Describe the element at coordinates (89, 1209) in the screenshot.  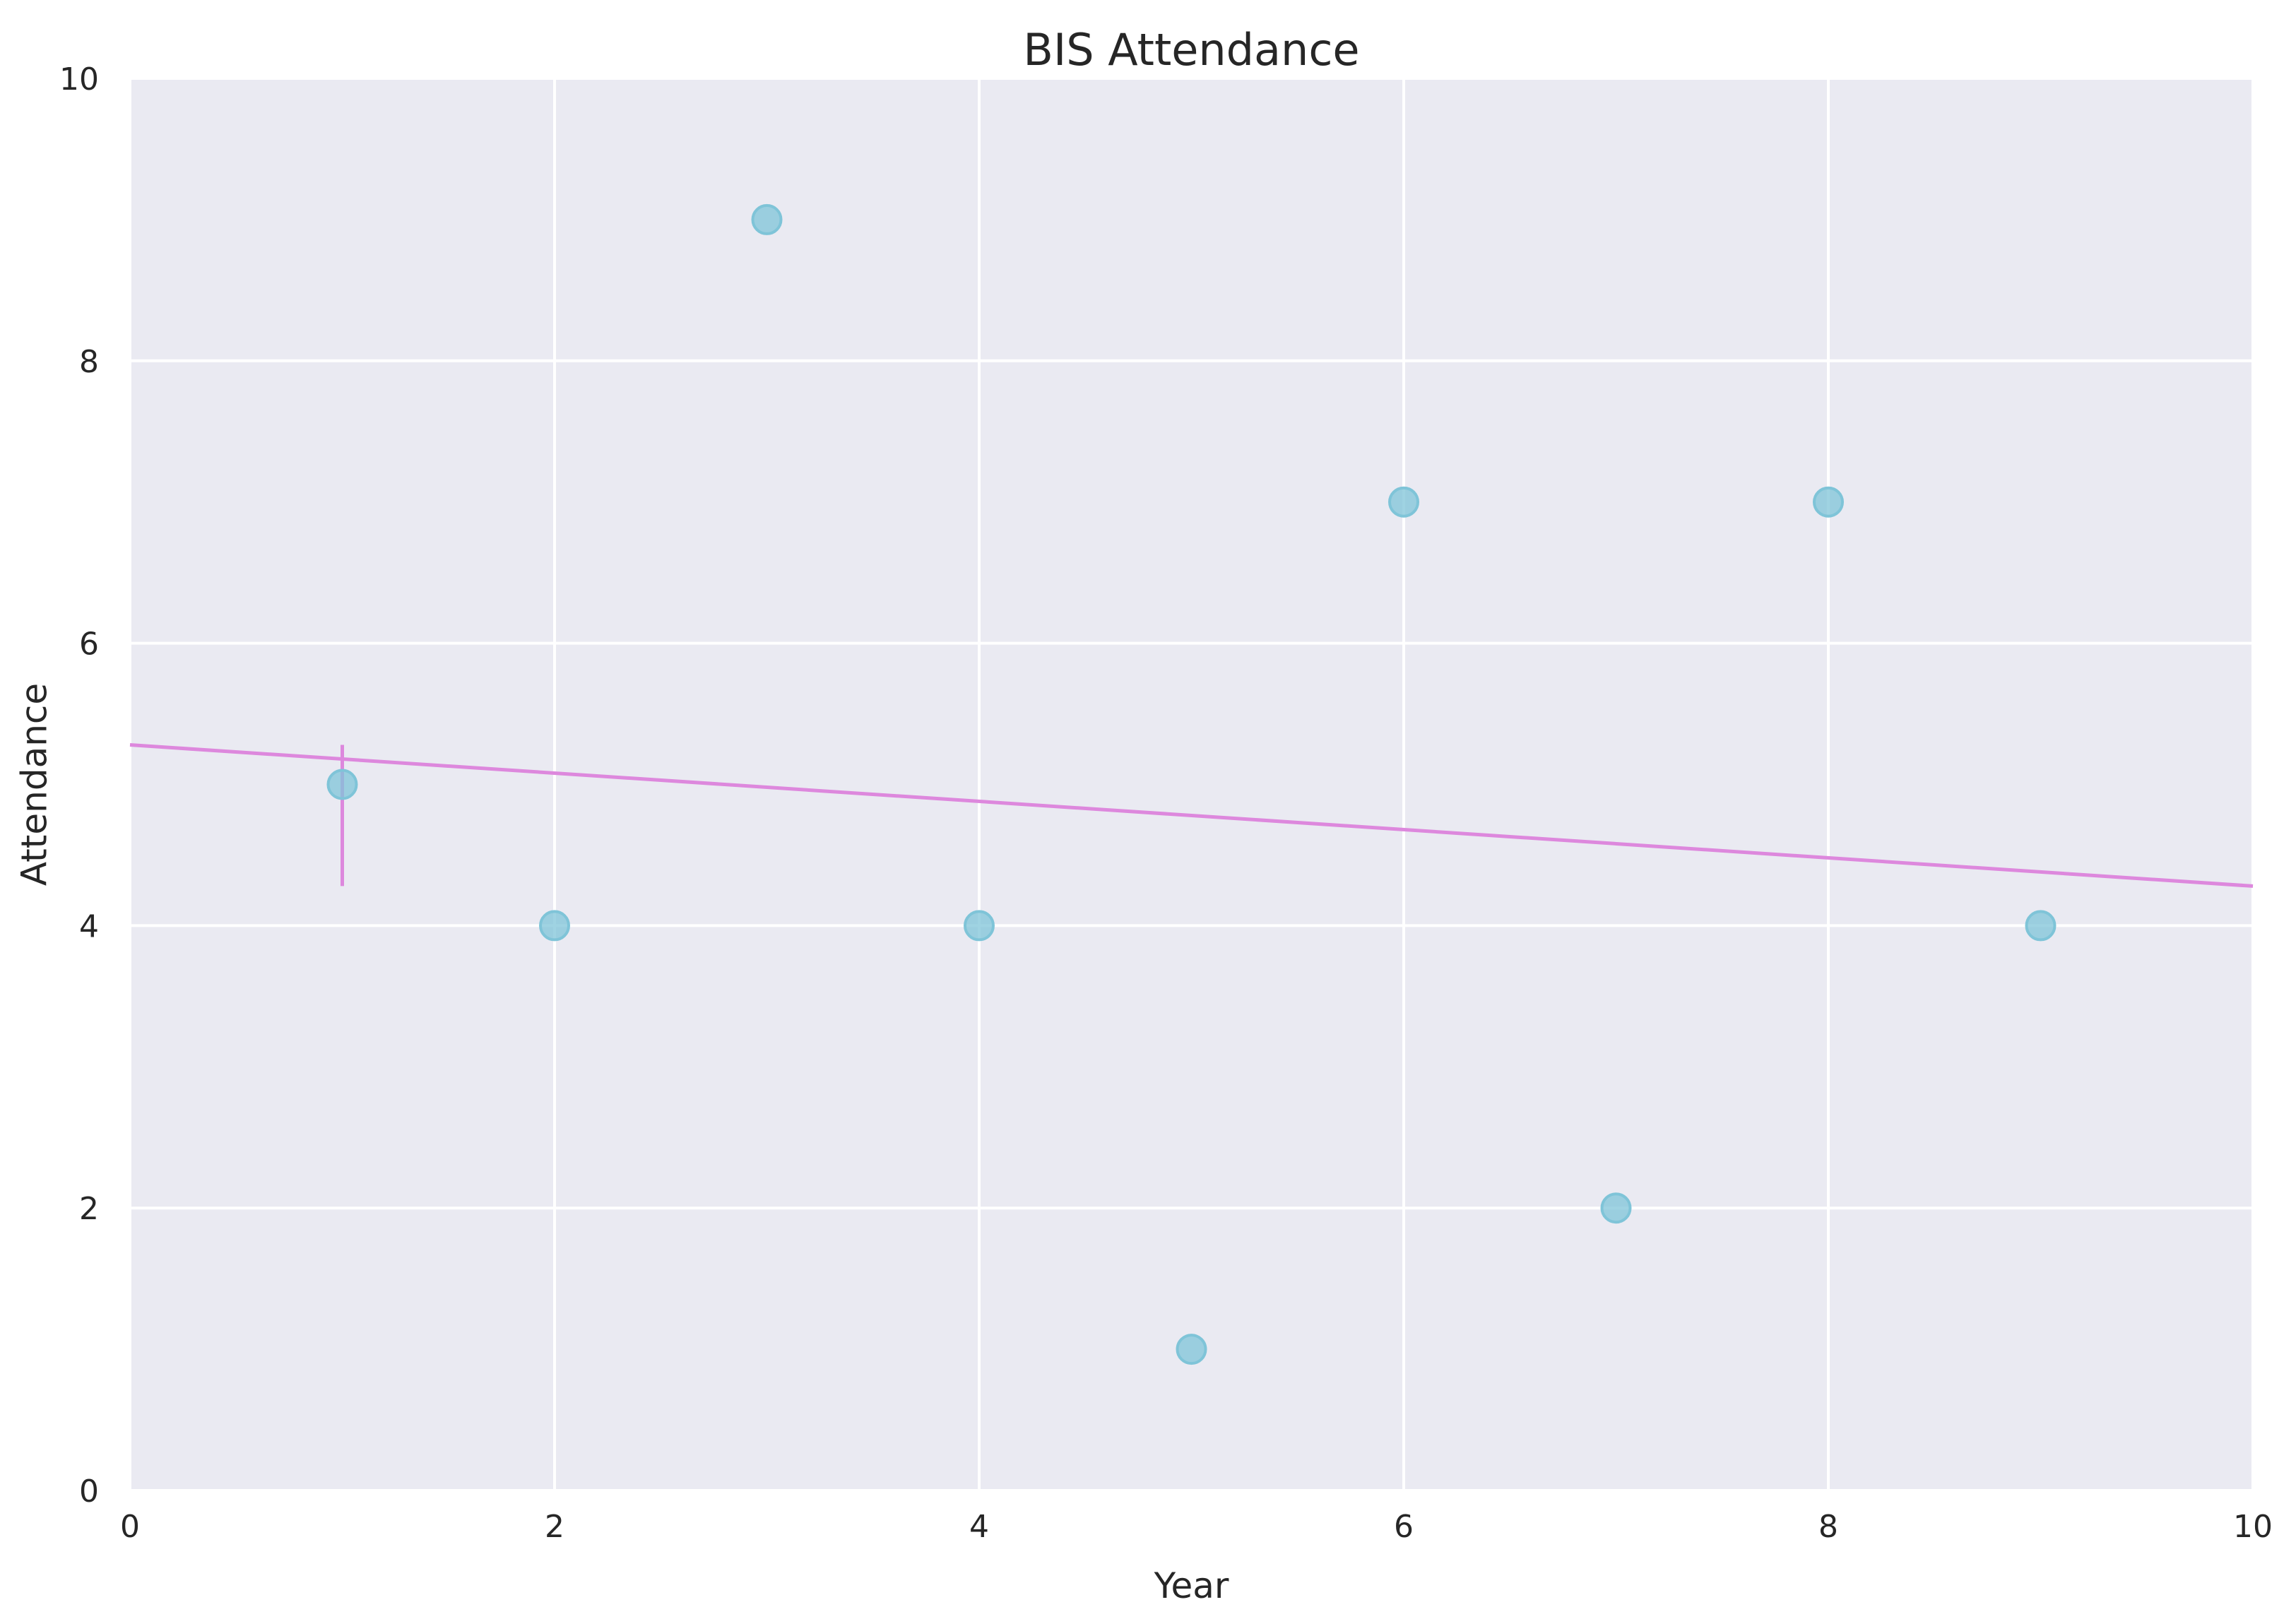
I see `y-tick-label: 2` at that location.